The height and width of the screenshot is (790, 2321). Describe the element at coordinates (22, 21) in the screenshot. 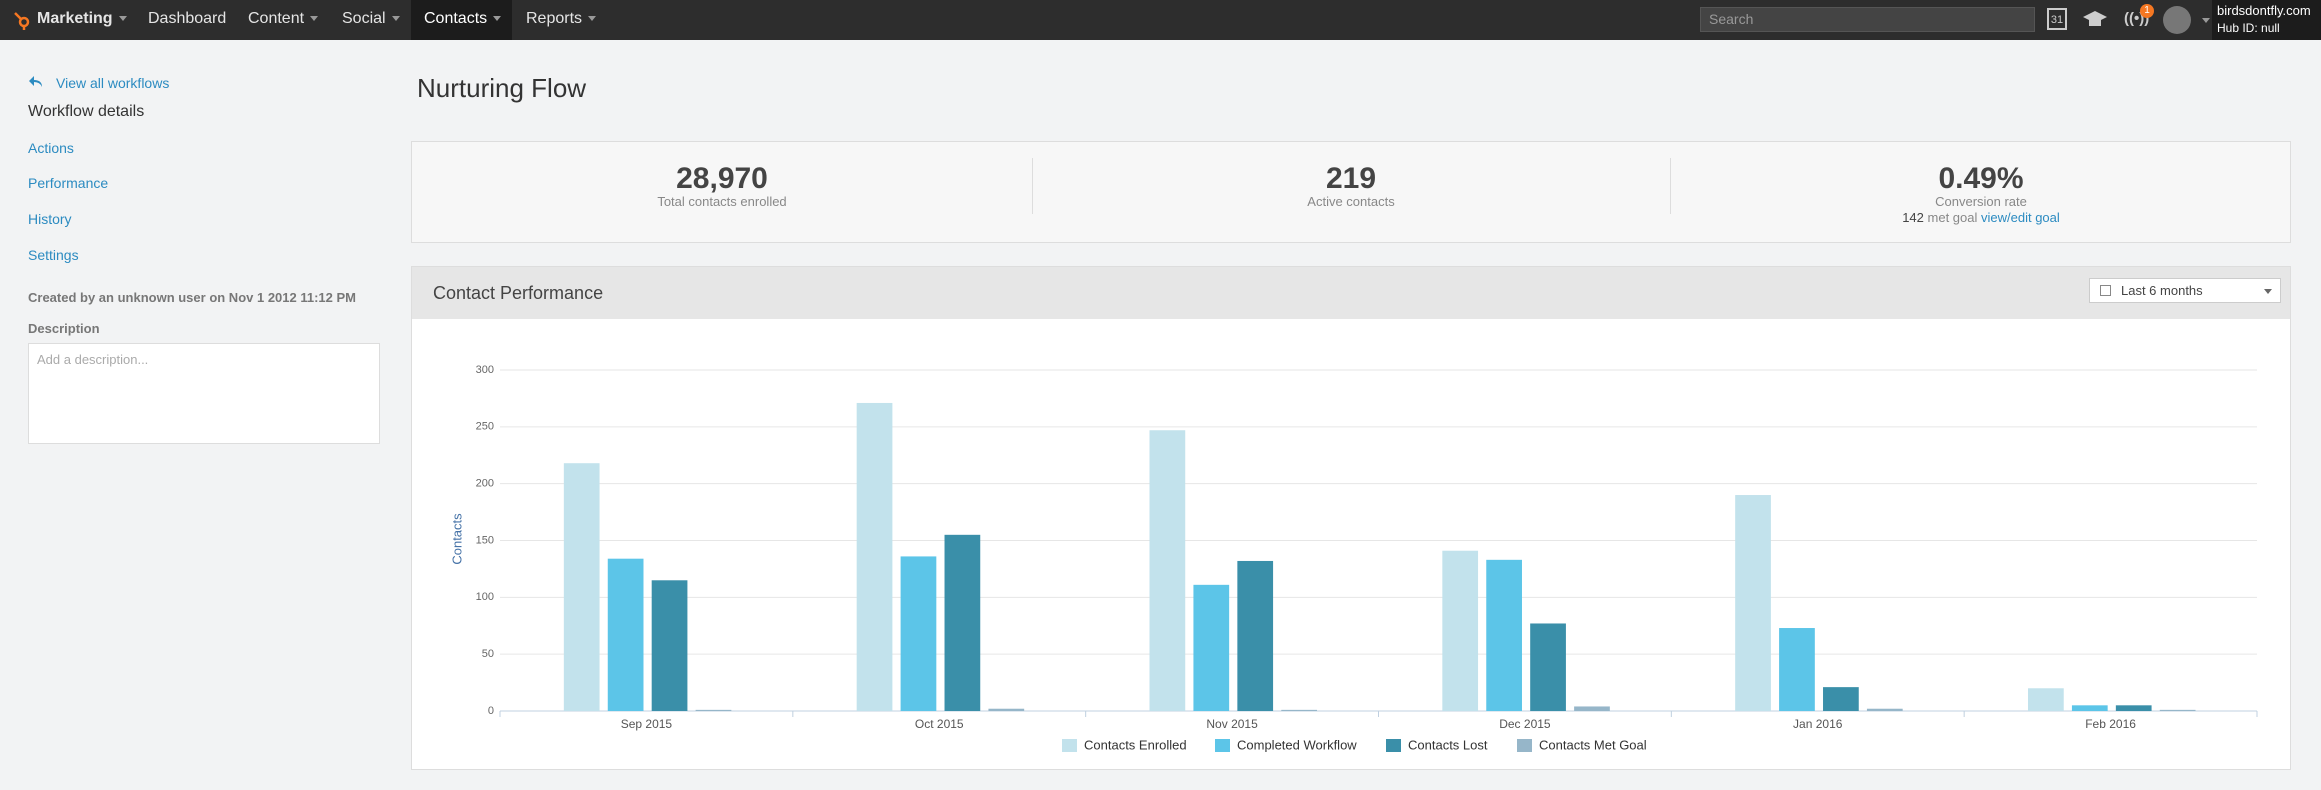

I see `logo` at that location.